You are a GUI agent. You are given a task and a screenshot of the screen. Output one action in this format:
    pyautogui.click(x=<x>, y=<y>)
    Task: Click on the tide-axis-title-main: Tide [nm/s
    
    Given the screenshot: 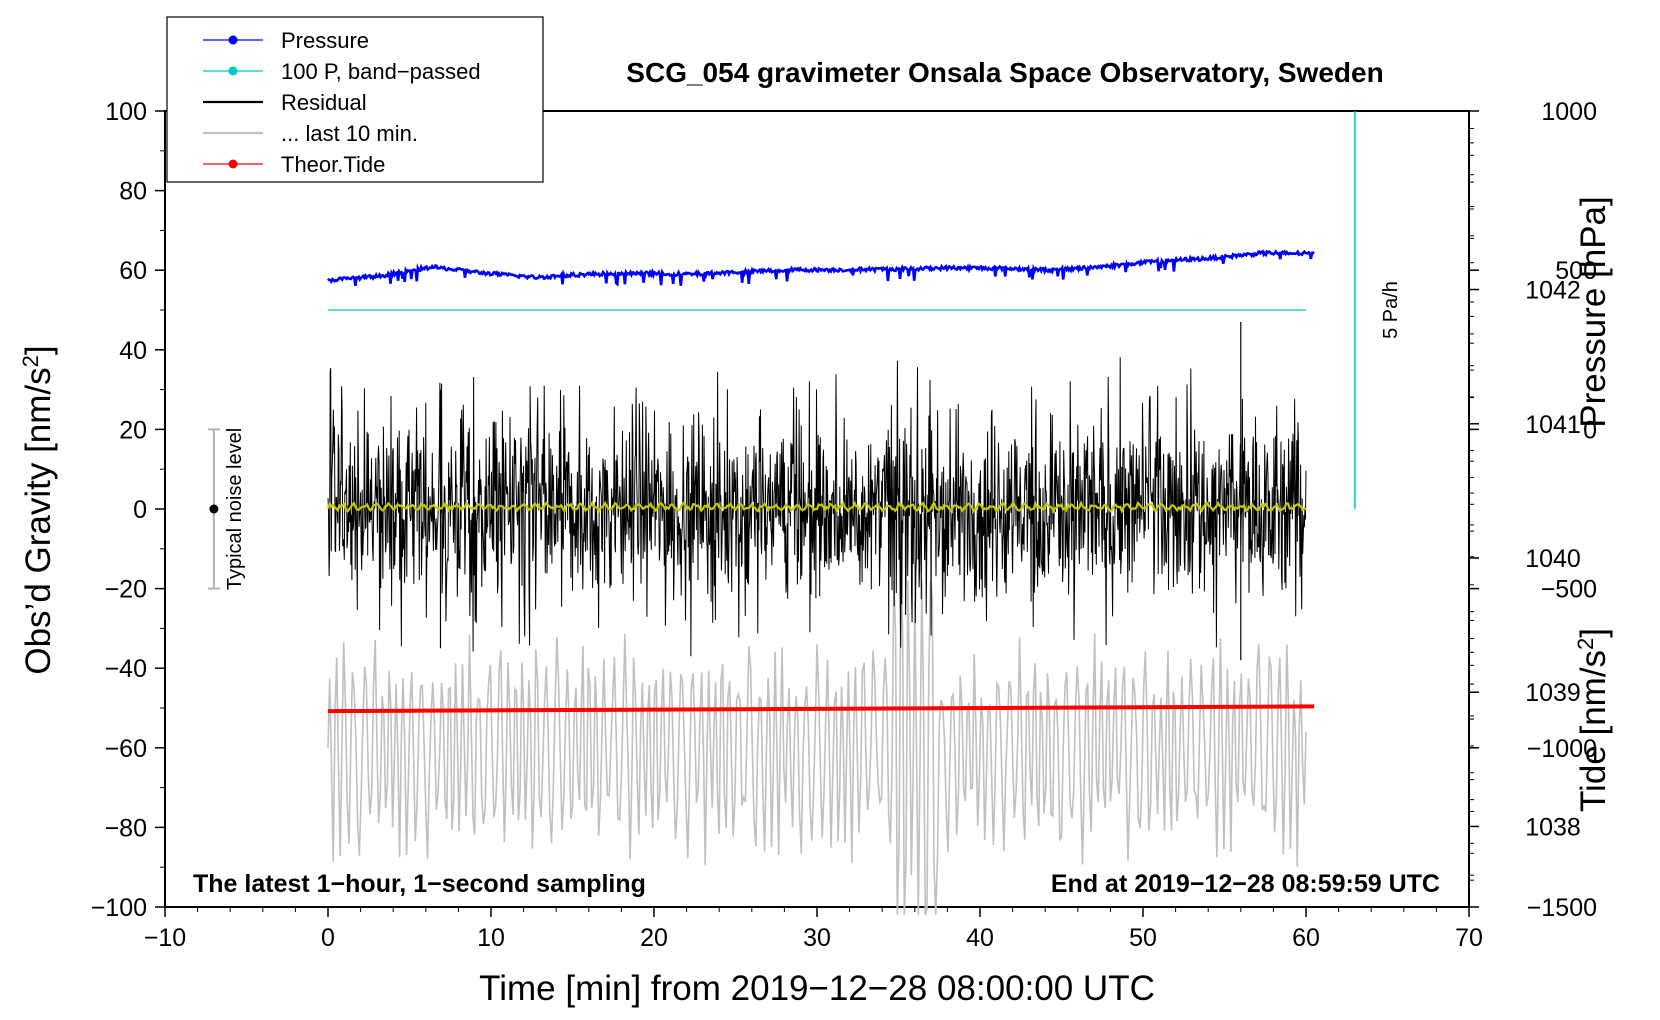 What is the action you would take?
    pyautogui.click(x=1593, y=731)
    